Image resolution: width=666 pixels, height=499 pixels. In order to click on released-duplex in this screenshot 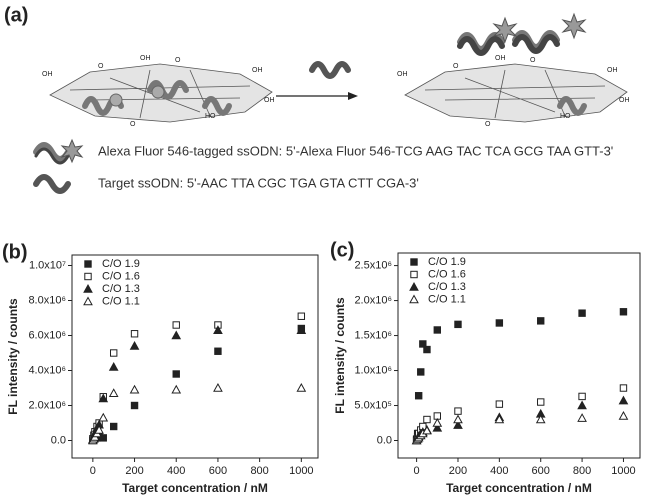, I will do `click(508, 43)`.